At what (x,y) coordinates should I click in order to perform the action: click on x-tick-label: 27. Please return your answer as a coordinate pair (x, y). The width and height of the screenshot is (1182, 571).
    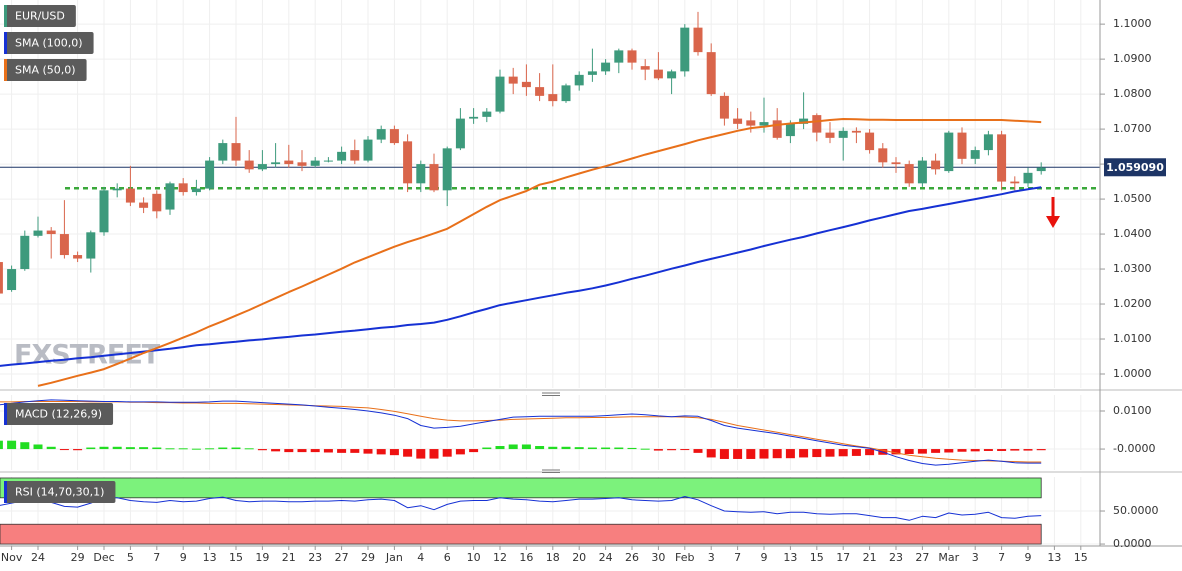
    Looking at the image, I should click on (342, 557).